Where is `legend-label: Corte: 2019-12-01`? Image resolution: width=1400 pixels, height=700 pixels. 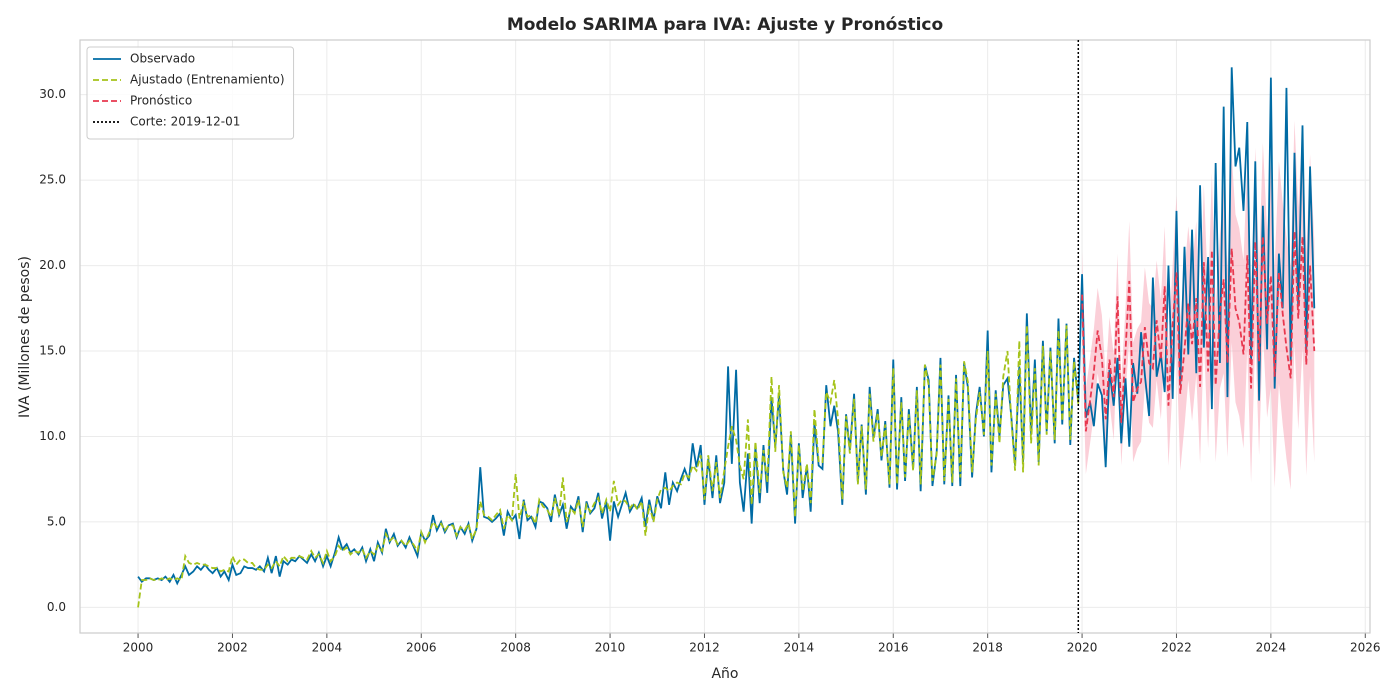
legend-label: Corte: 2019-12-01 is located at coordinates (185, 122).